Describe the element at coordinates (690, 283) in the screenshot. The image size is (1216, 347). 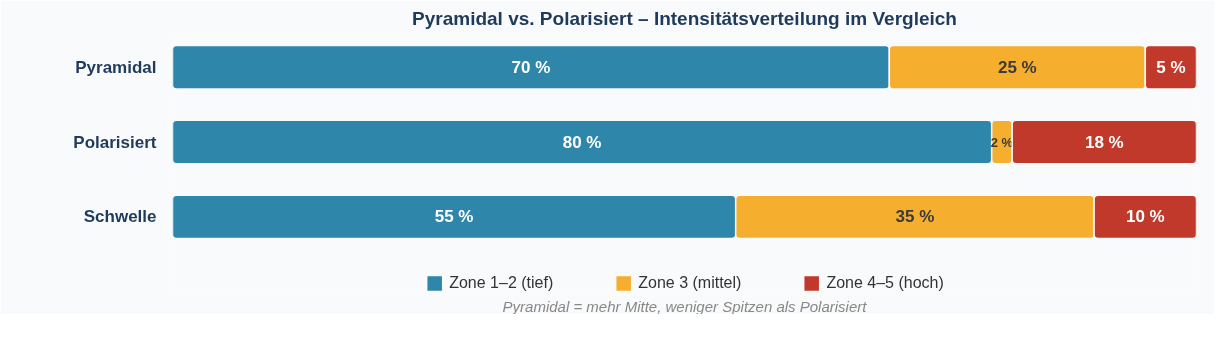
I see `legend-label: Zone 3 (mittel)` at that location.